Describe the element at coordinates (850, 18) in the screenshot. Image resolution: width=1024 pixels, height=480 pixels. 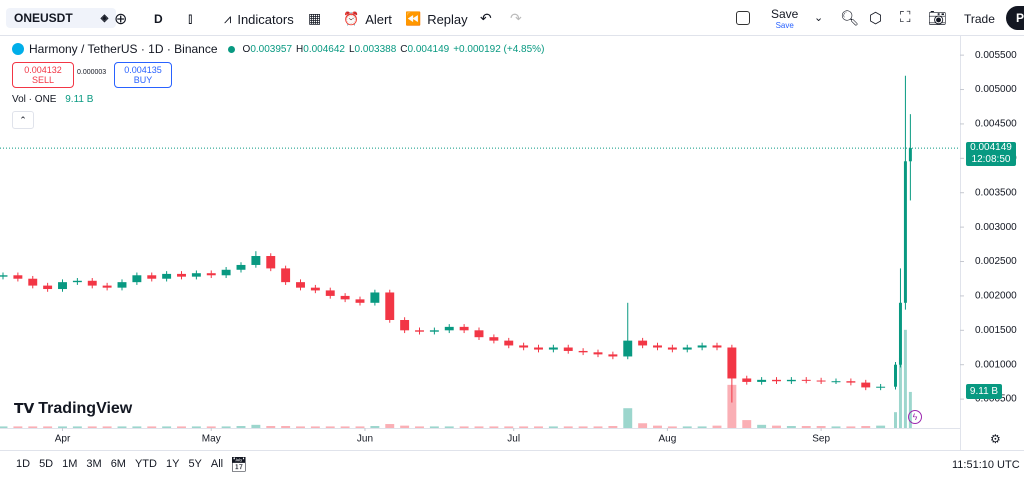
I see `quick-search: 🔍︎` at that location.